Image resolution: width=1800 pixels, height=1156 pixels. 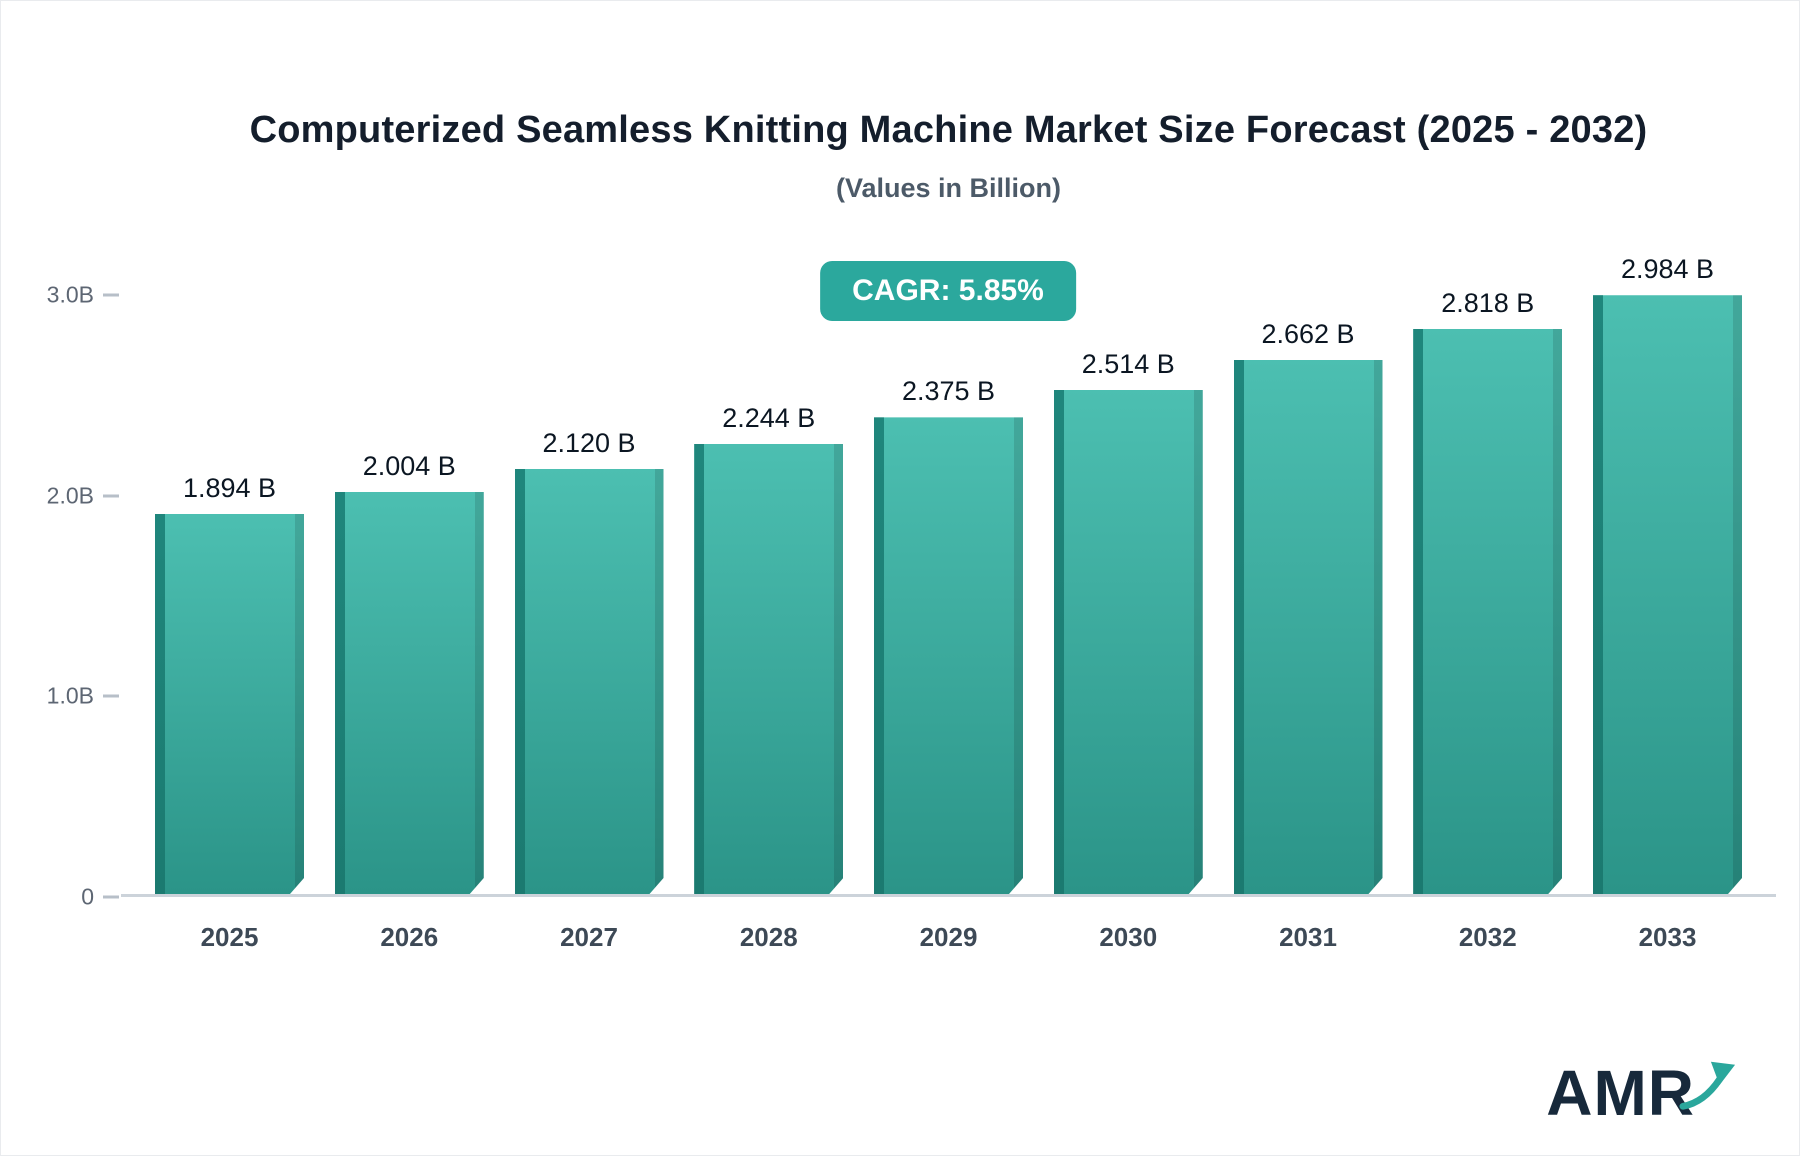 I want to click on bar-2029: 2.375 B, so click(x=948, y=635).